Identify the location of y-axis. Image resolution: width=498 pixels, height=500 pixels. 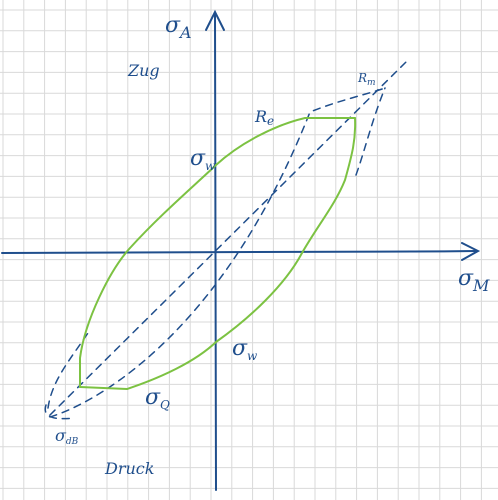
(215, 252).